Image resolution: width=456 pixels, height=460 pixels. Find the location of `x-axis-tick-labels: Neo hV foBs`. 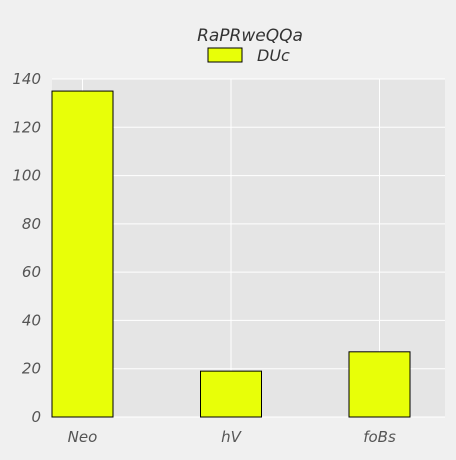

x-axis-tick-labels: Neo hV foBs is located at coordinates (232, 437).